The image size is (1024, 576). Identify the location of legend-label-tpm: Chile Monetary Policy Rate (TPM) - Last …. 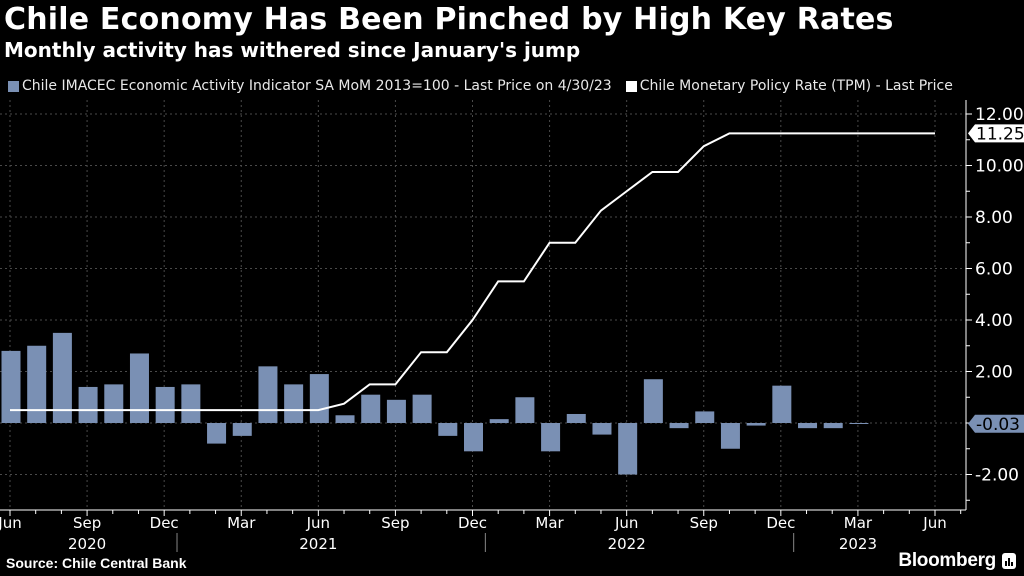
(796, 86).